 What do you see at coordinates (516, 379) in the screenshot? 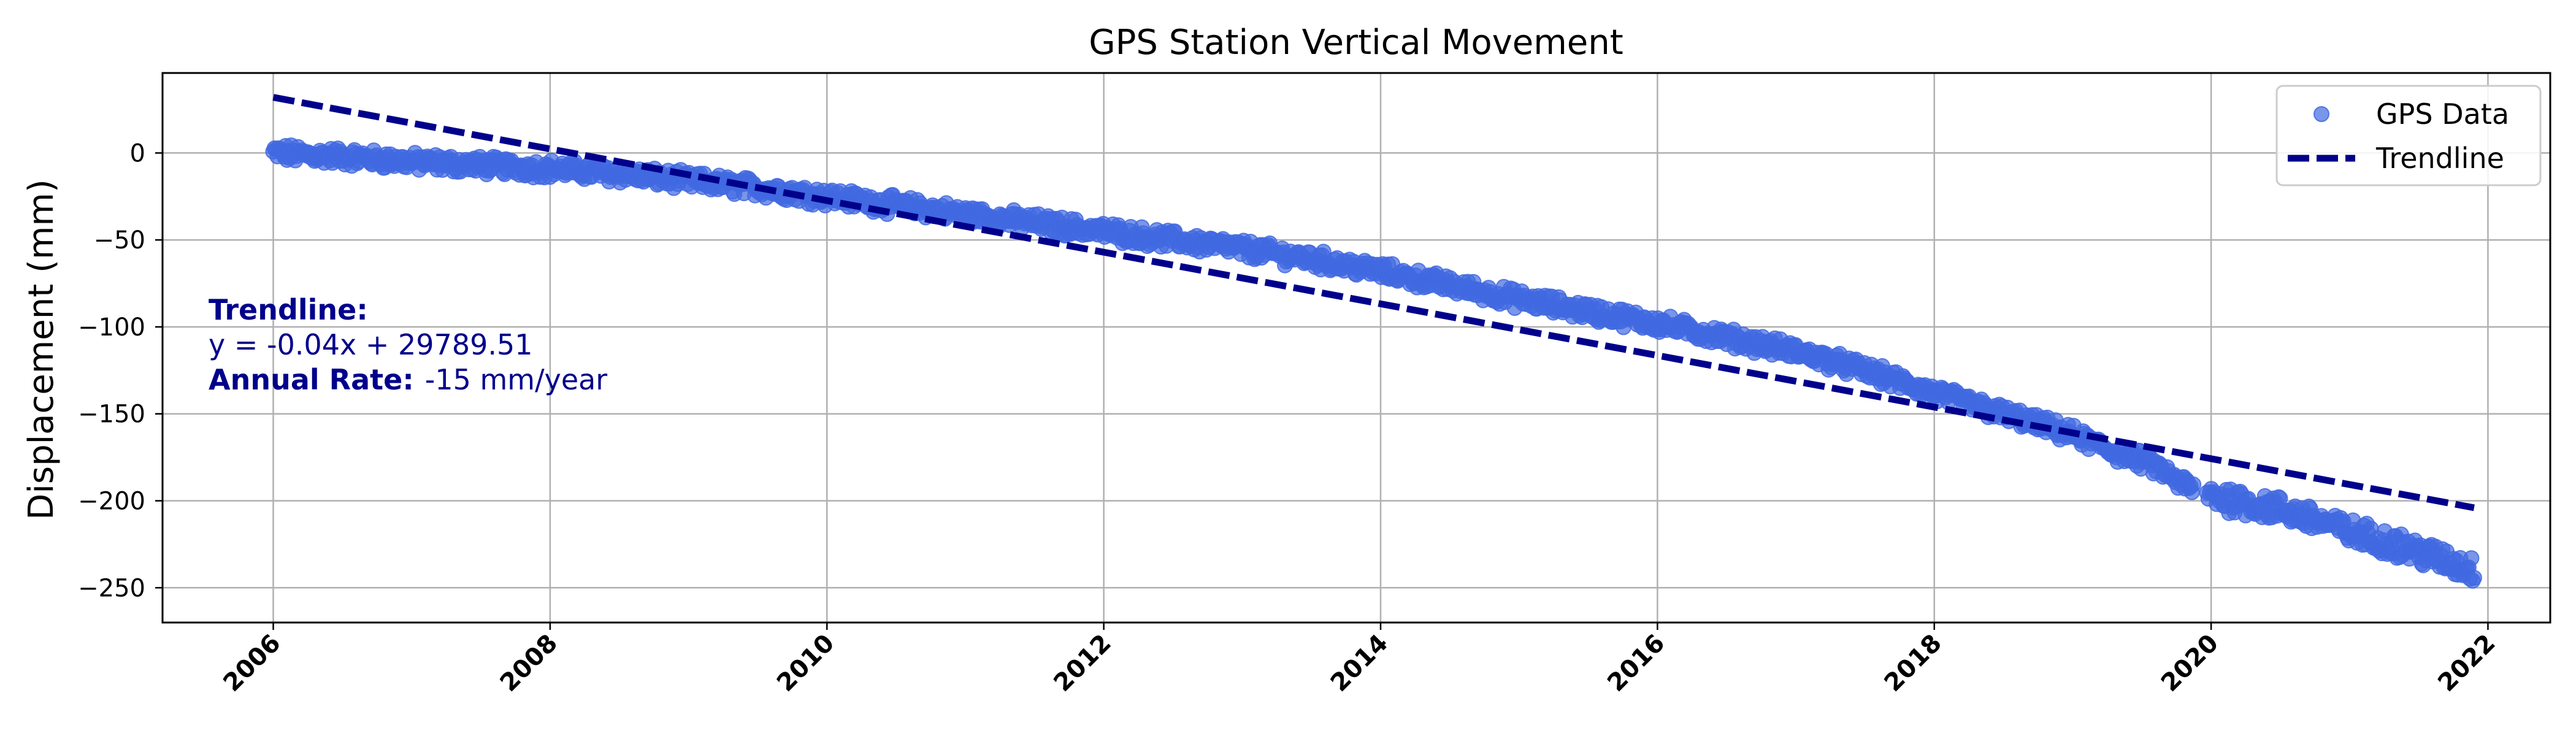
I see `annotation-rate-value: -15 mm/year` at bounding box center [516, 379].